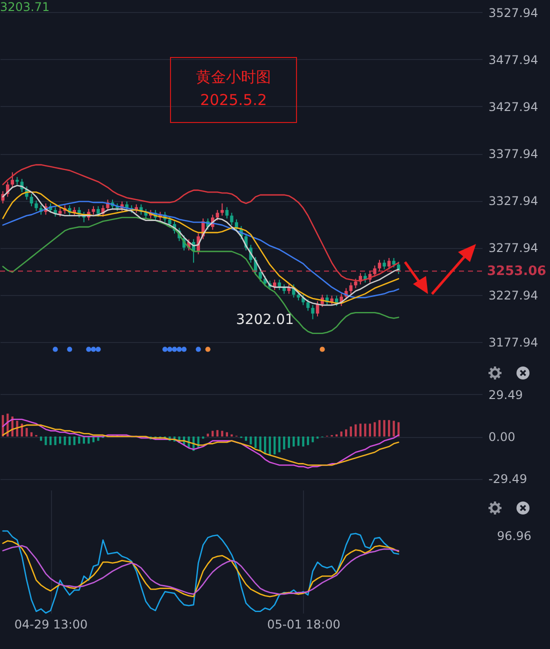 The image size is (550, 649). Describe the element at coordinates (513, 248) in the screenshot. I see `y-tick-label: 3277.94` at that location.